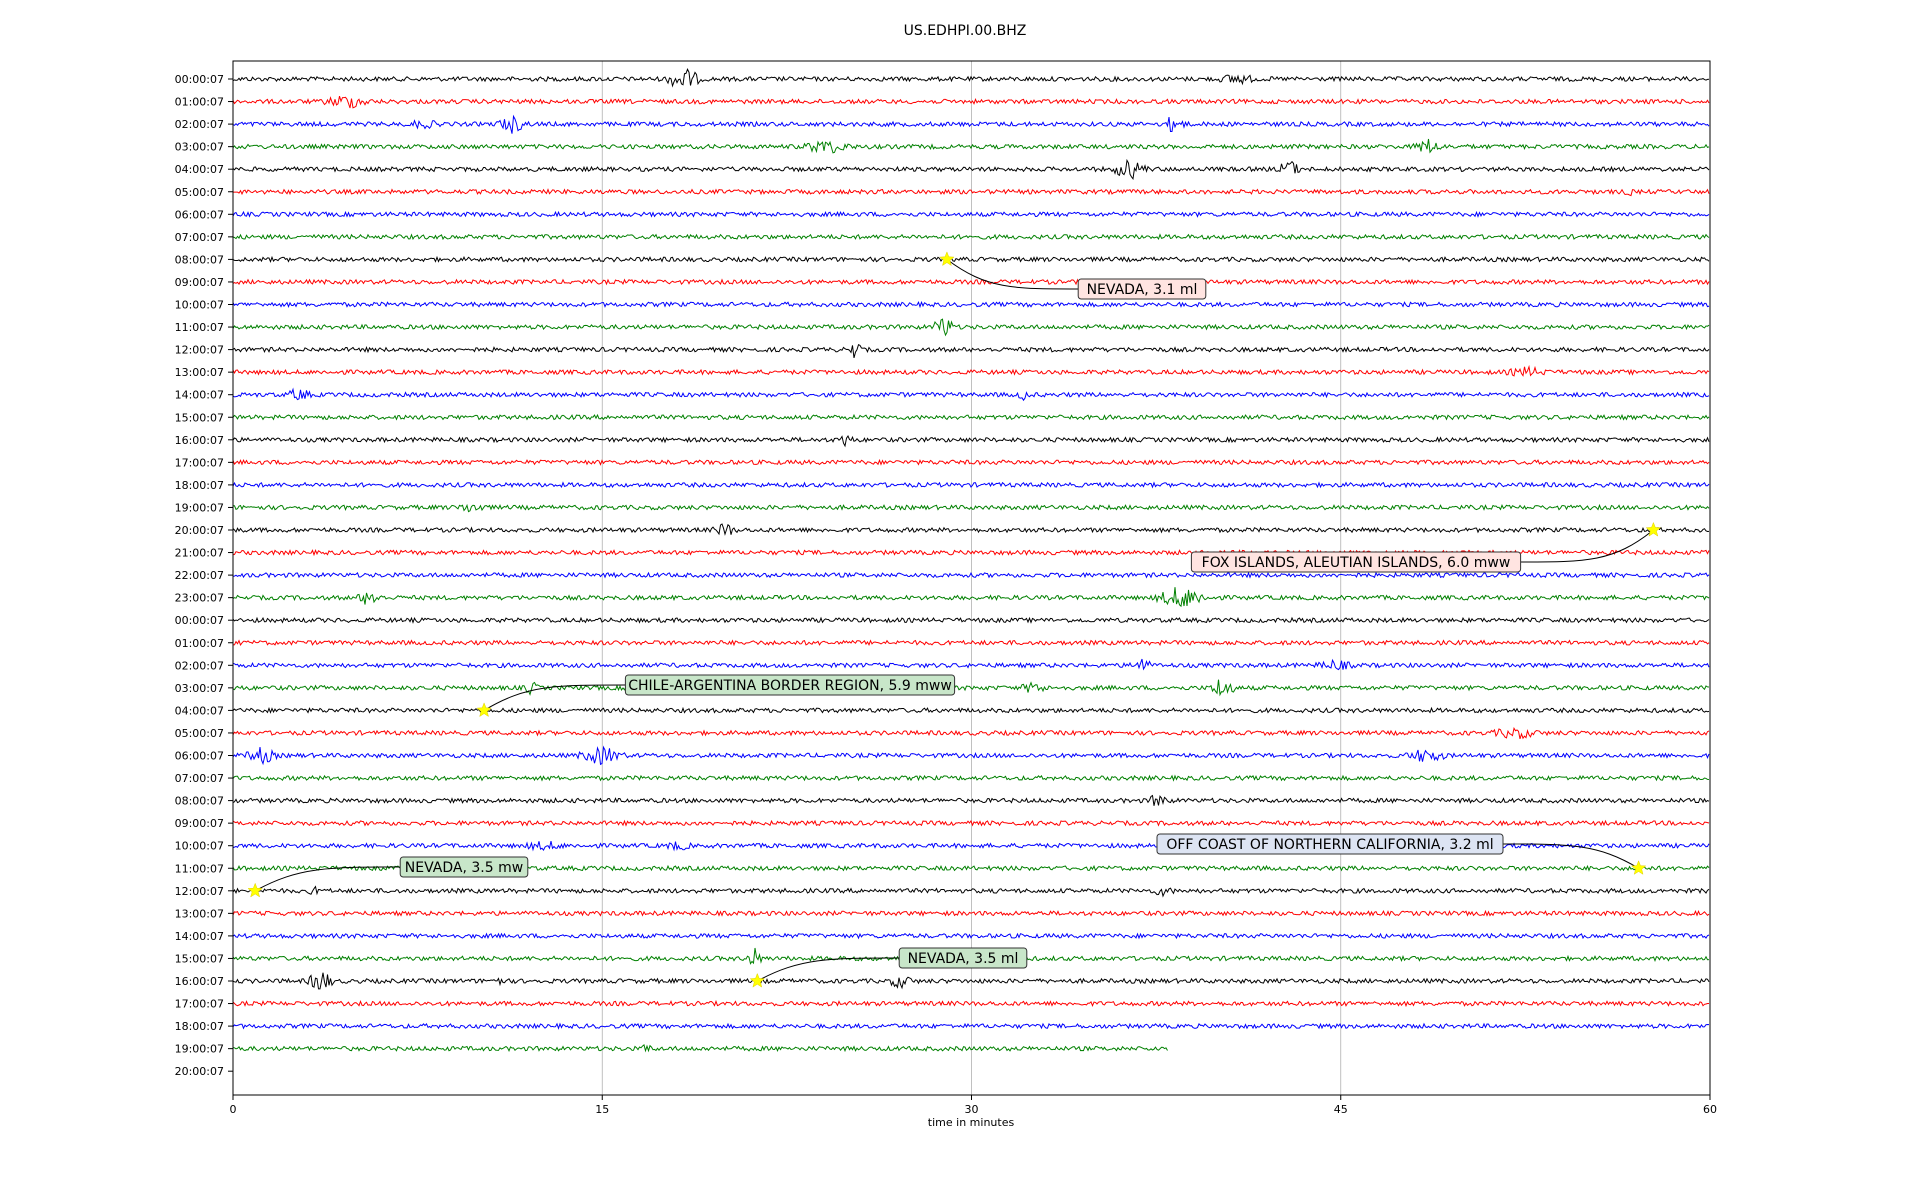 Image resolution: width=1920 pixels, height=1200 pixels. I want to click on event-label: NEVADA, 3.1 ml, so click(1142, 290).